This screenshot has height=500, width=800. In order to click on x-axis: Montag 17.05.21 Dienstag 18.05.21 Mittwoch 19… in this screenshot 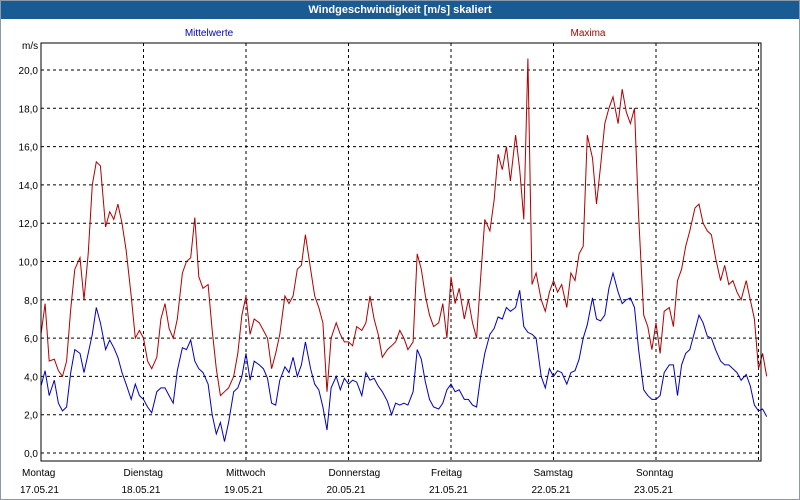, I will do `click(346, 482)`.